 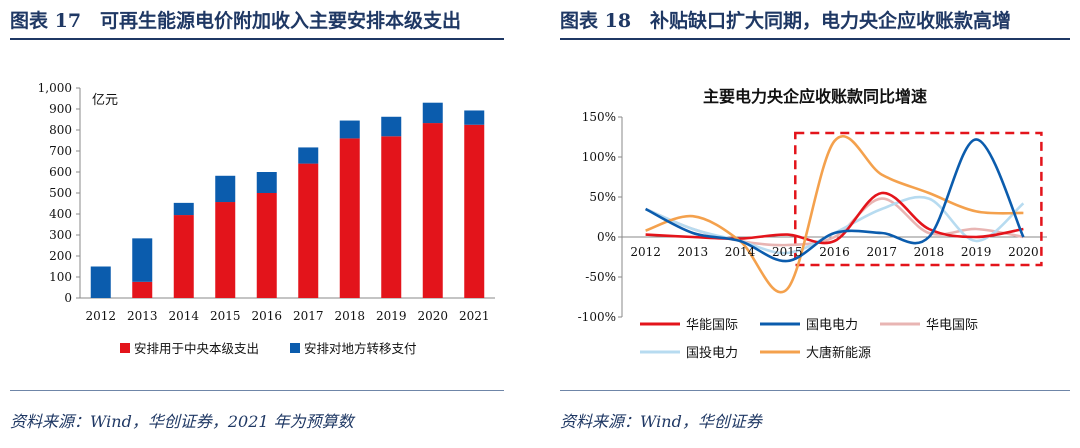 What do you see at coordinates (832, 325) in the screenshot?
I see `legend-label: 国电电力` at bounding box center [832, 325].